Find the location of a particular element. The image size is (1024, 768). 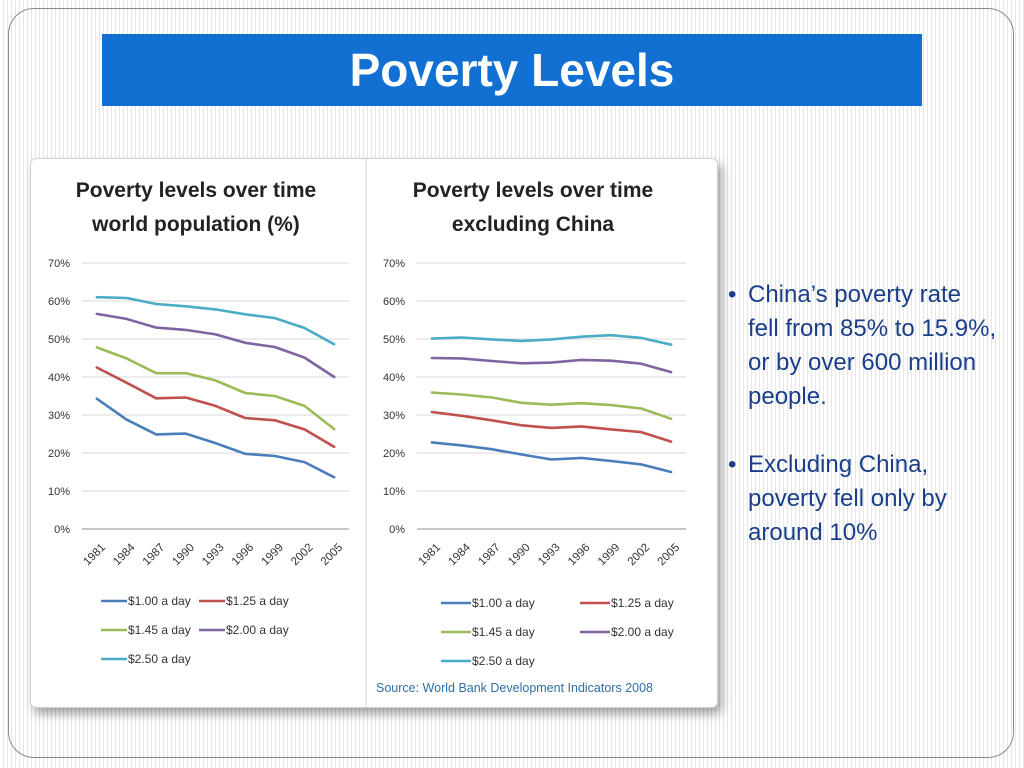

slide-title-bar: Poverty Levels is located at coordinates (512, 70).